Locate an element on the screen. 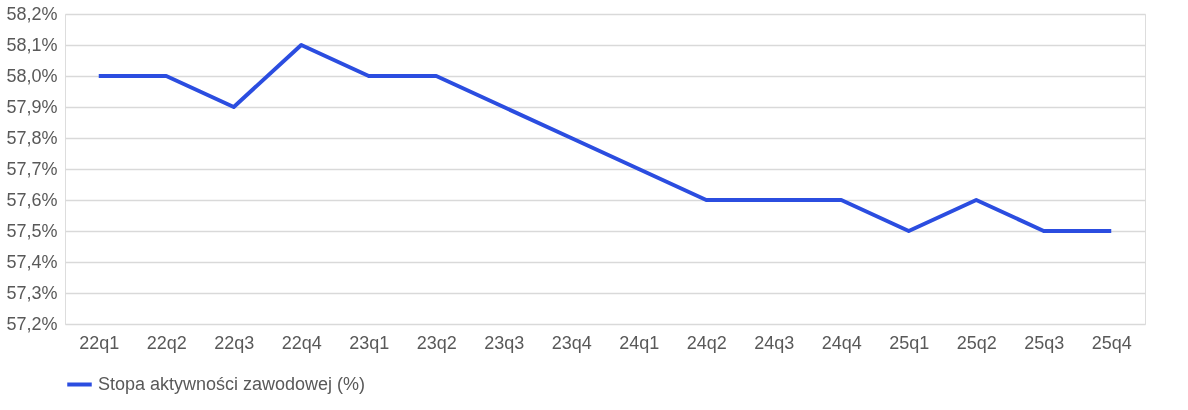 This screenshot has width=1188, height=410. y-tick-label: 58,2% is located at coordinates (32, 13).